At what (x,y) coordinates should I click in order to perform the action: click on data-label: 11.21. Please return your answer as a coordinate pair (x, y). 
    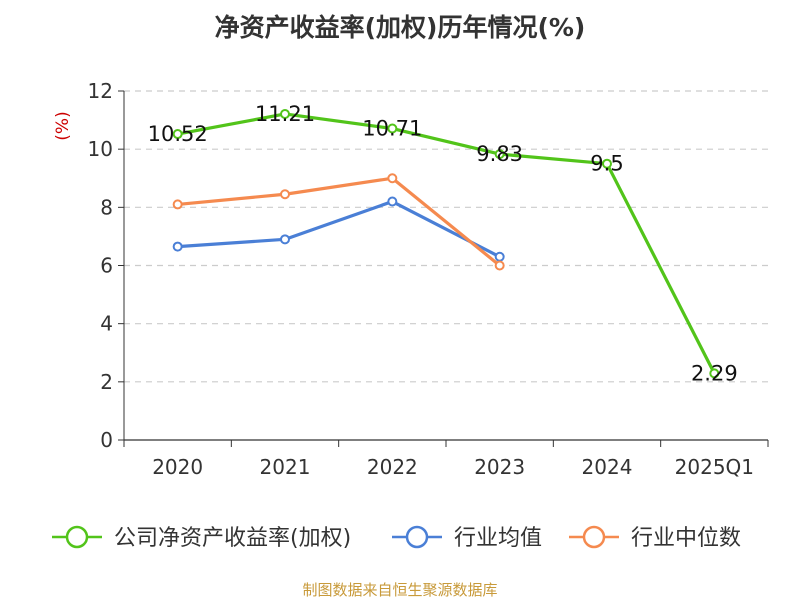
    Looking at the image, I should click on (285, 114).